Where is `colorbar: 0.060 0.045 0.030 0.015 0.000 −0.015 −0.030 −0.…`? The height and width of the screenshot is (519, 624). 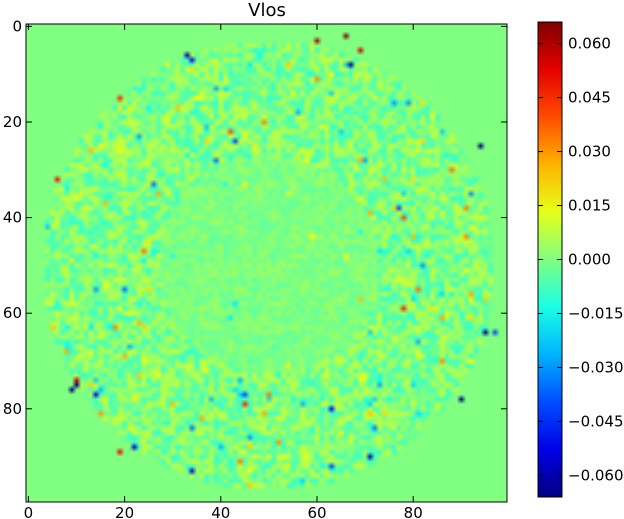 colorbar: 0.060 0.045 0.030 0.015 0.000 −0.015 −0.030 −0.… is located at coordinates (580, 259).